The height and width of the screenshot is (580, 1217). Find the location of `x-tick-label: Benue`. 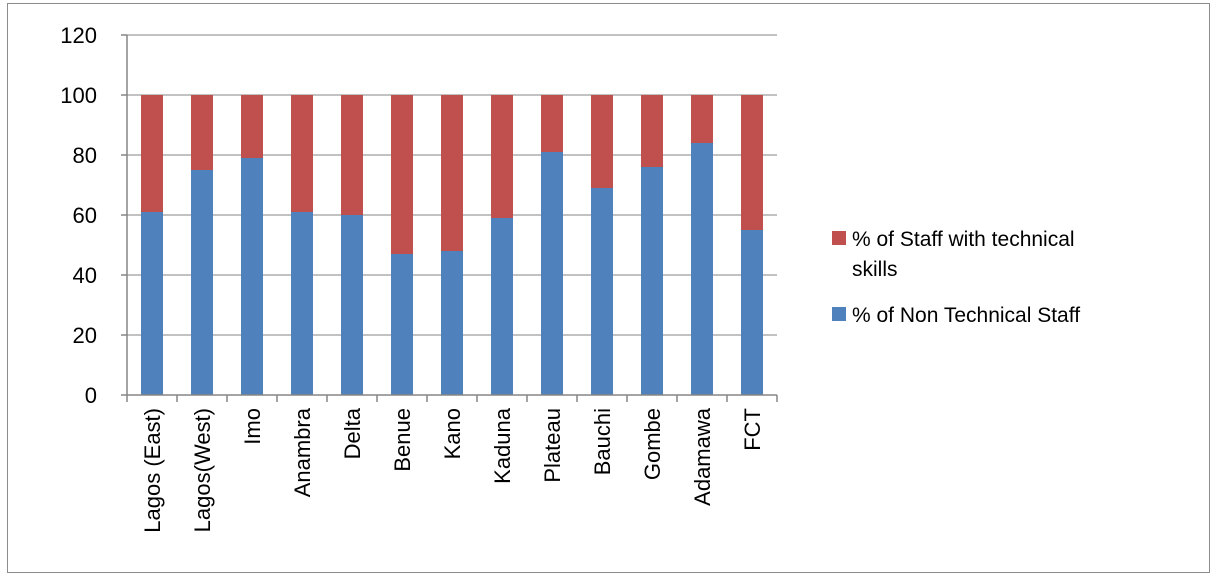

x-tick-label: Benue is located at coordinates (402, 440).